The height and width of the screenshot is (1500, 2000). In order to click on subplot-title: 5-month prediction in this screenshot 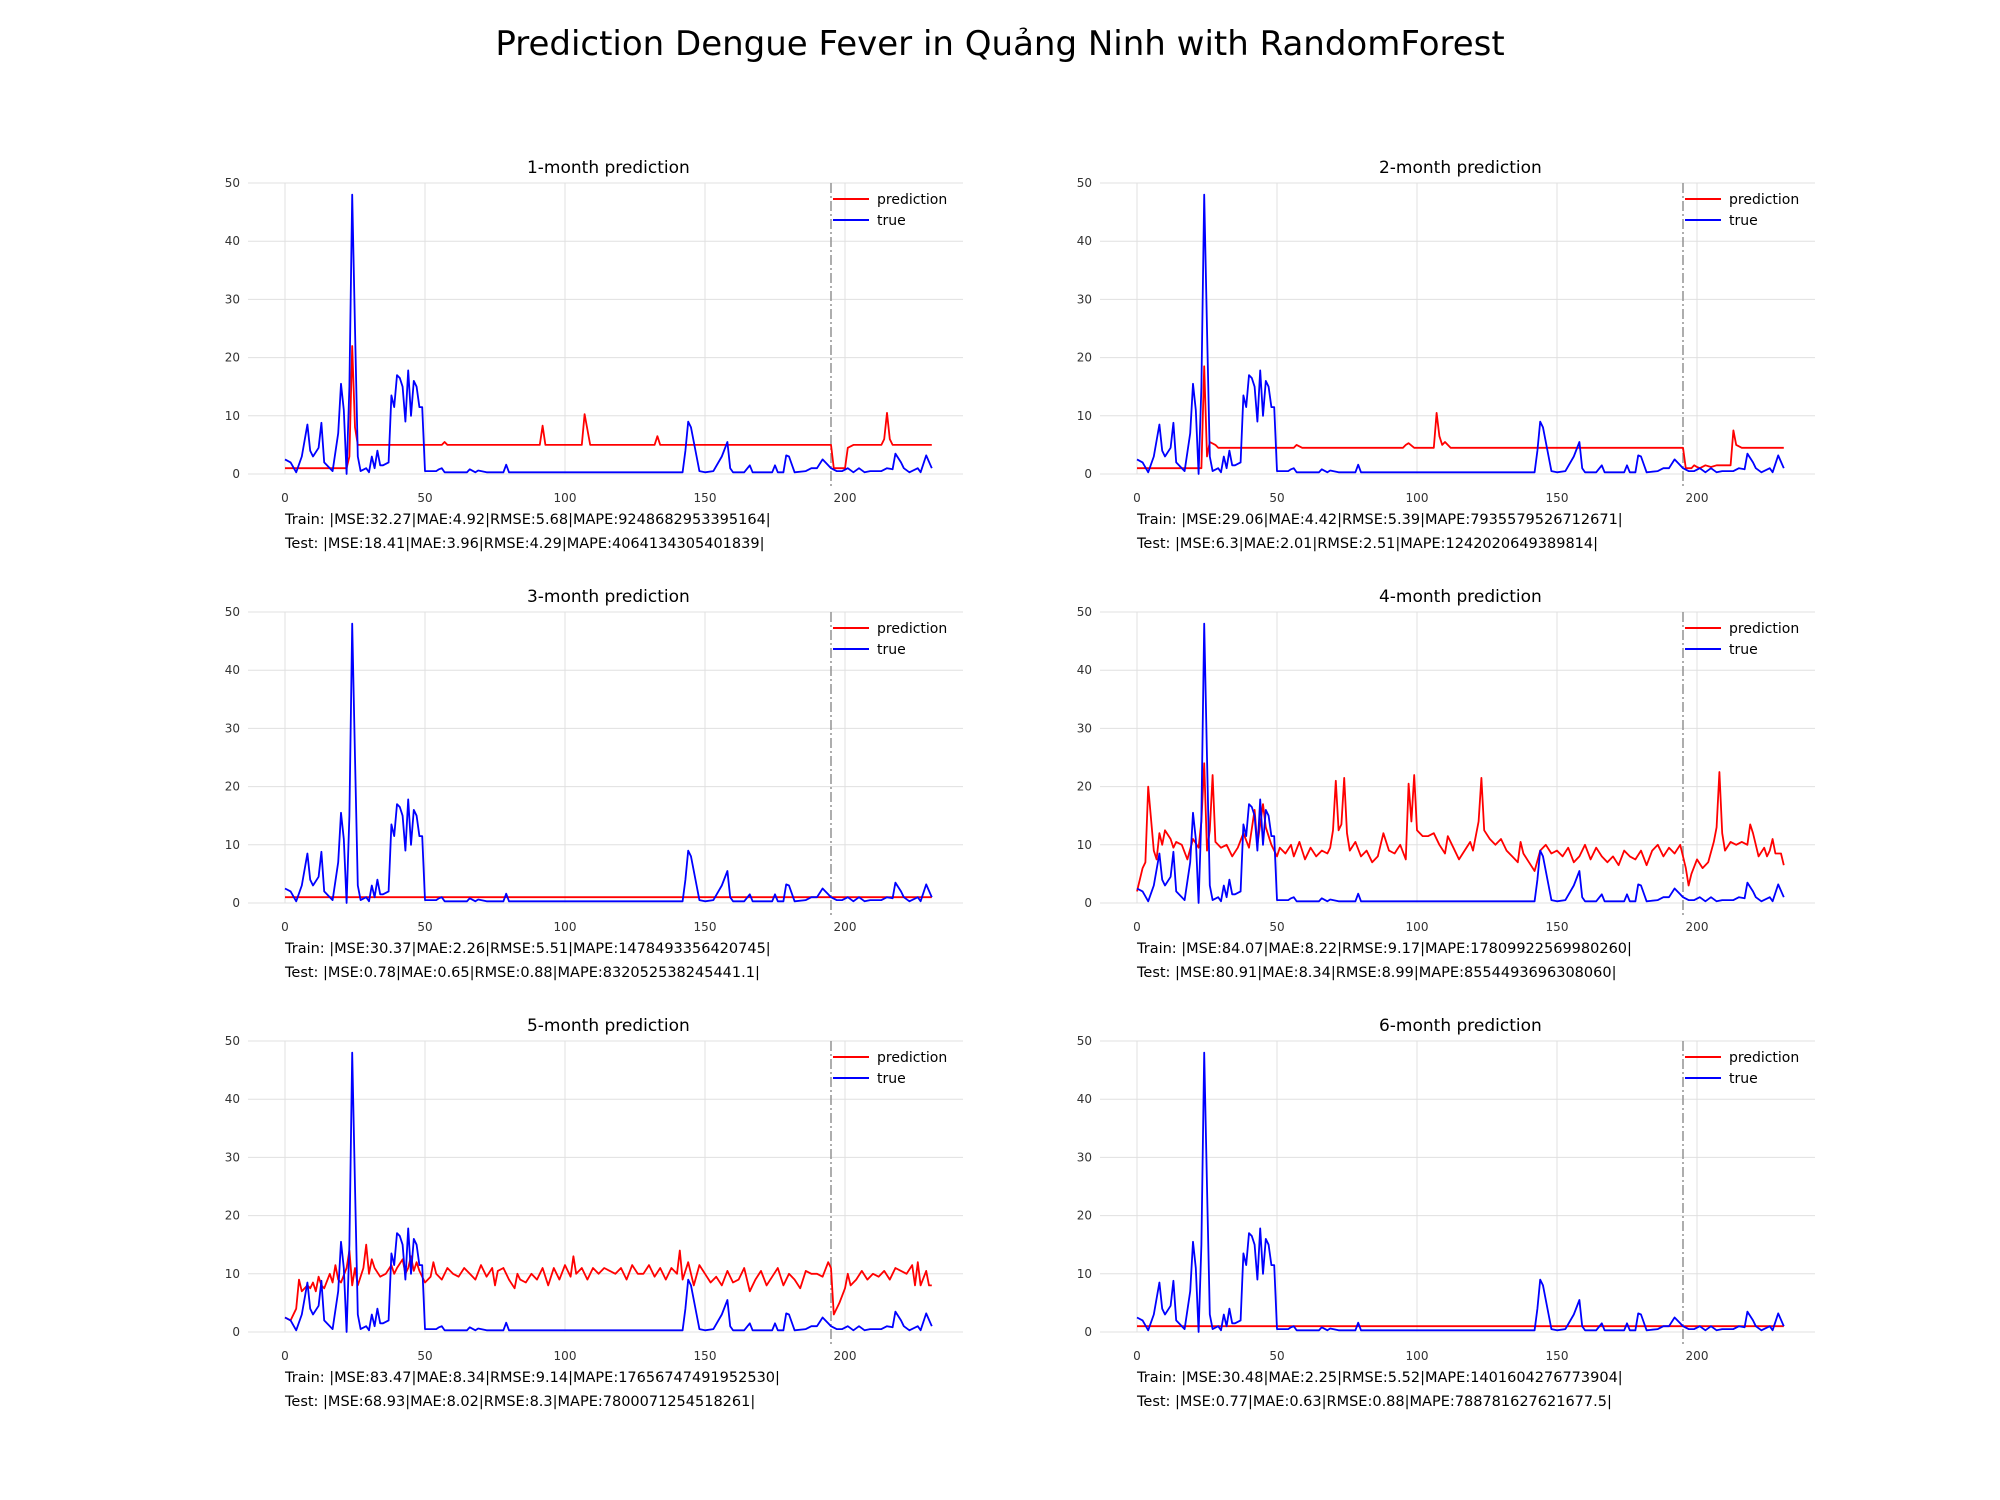, I will do `click(608, 1026)`.